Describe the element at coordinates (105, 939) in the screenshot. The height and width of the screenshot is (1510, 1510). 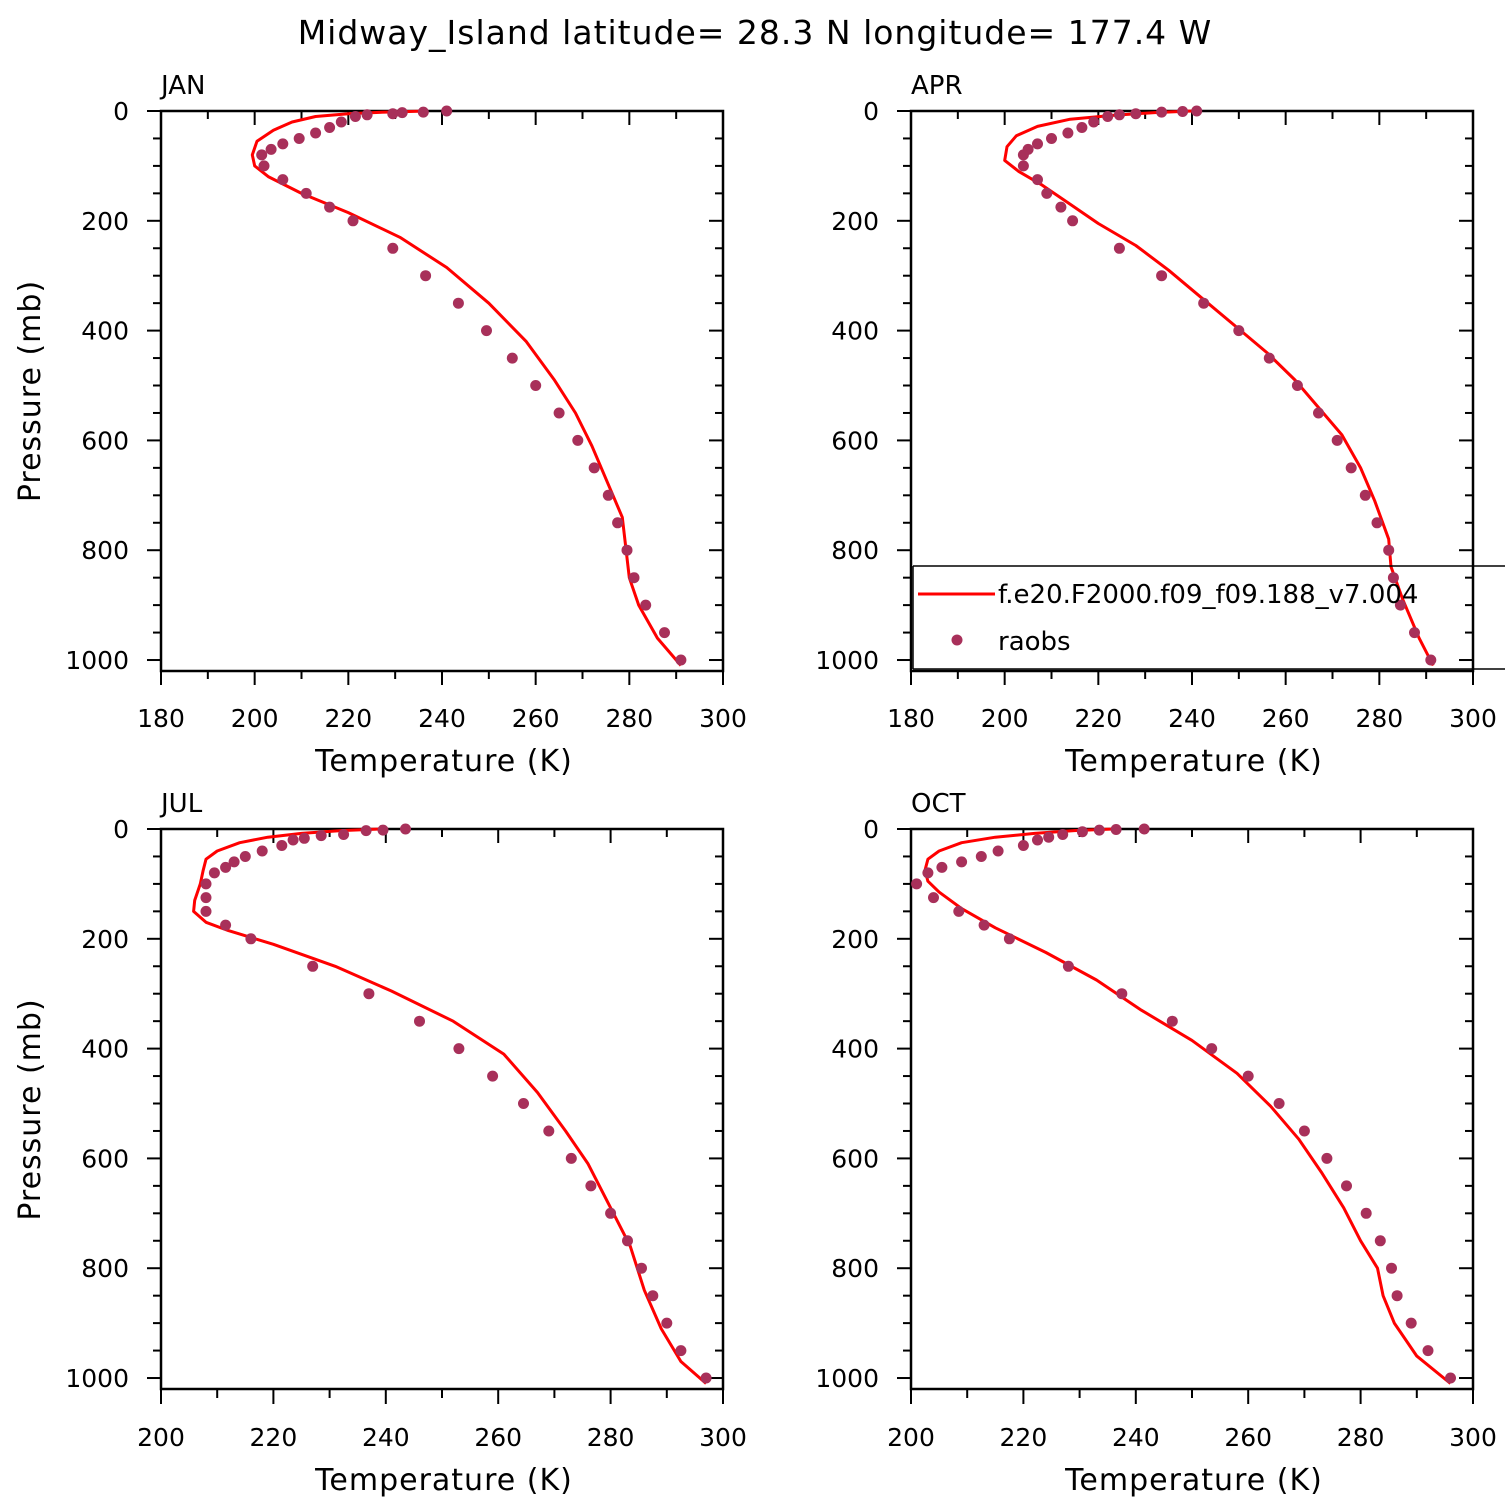
I see `y-tick-label: 200` at that location.